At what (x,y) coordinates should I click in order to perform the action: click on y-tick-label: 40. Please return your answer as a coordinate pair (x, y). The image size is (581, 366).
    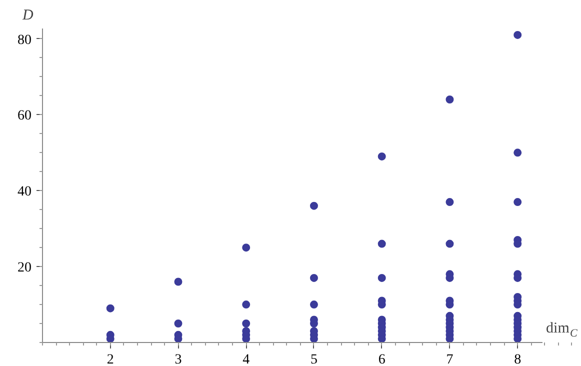
    Looking at the image, I should click on (25, 192).